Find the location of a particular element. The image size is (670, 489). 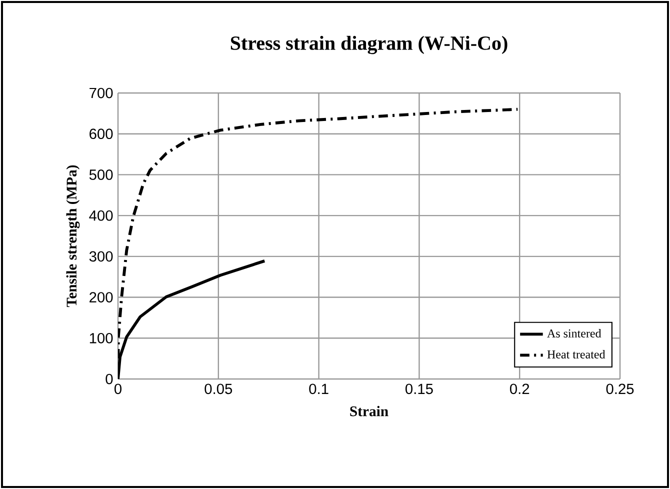

y-tick-label: 500 is located at coordinates (101, 175).